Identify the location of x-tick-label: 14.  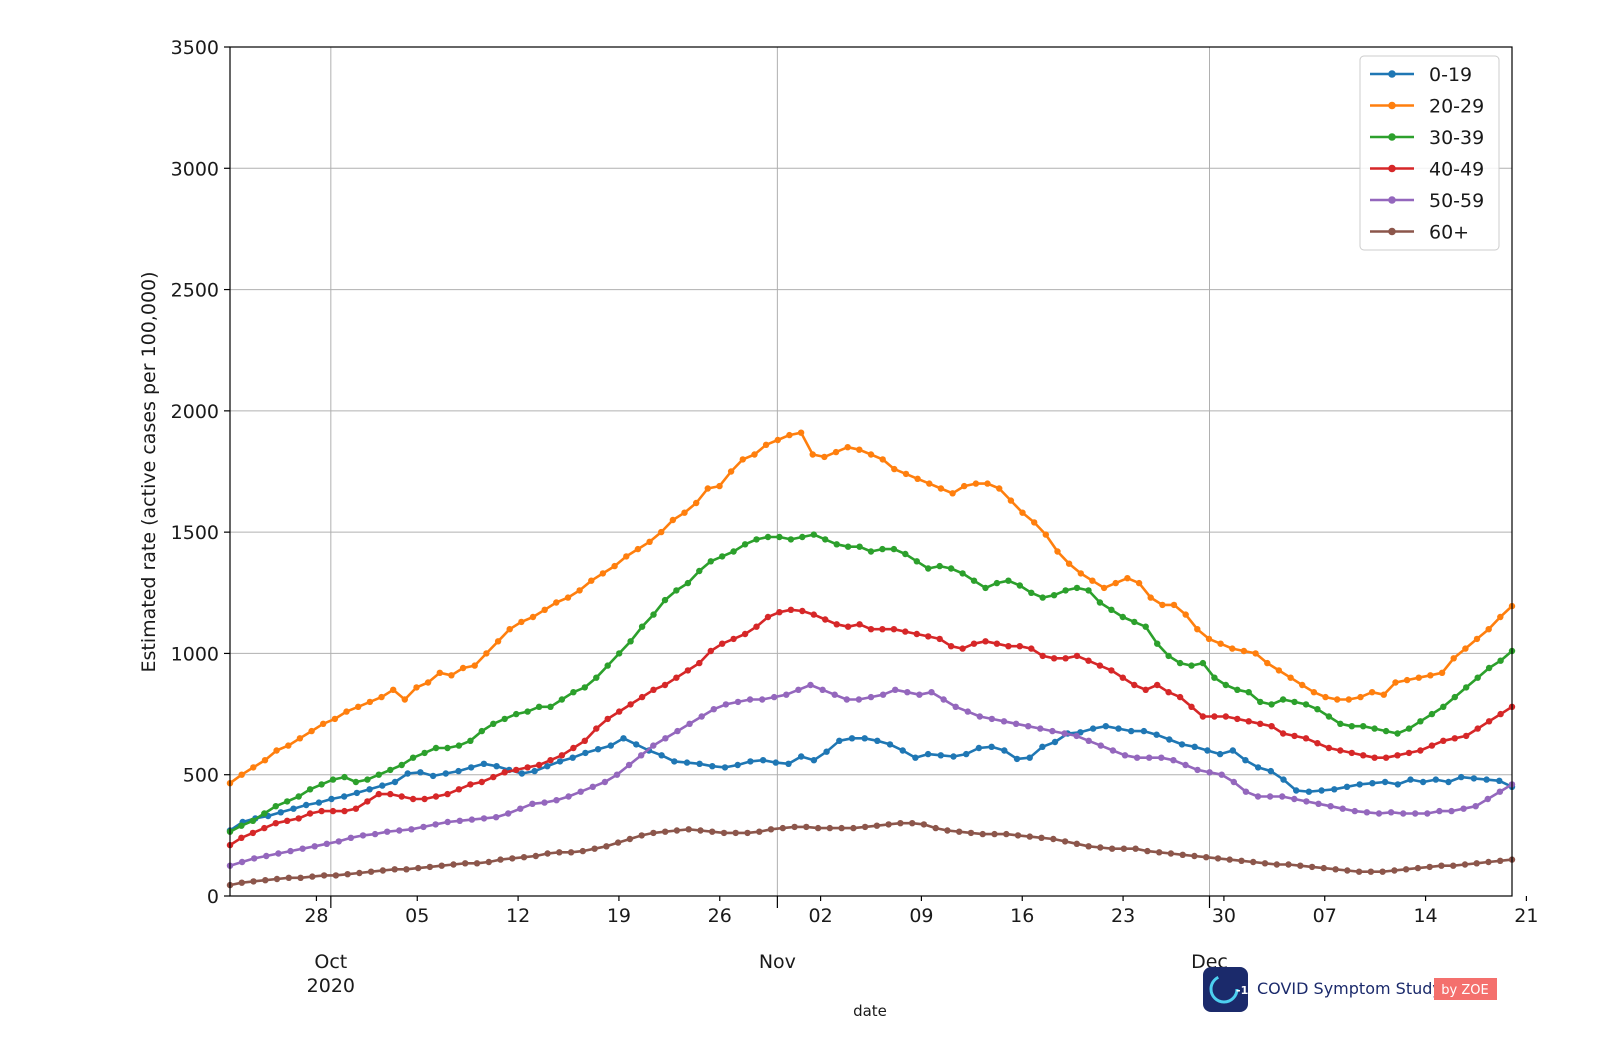
(1425, 916).